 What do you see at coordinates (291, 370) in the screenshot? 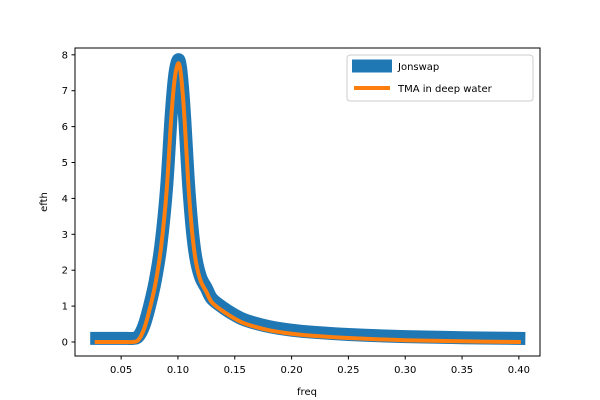
I see `x-tick-label: 0.20` at bounding box center [291, 370].